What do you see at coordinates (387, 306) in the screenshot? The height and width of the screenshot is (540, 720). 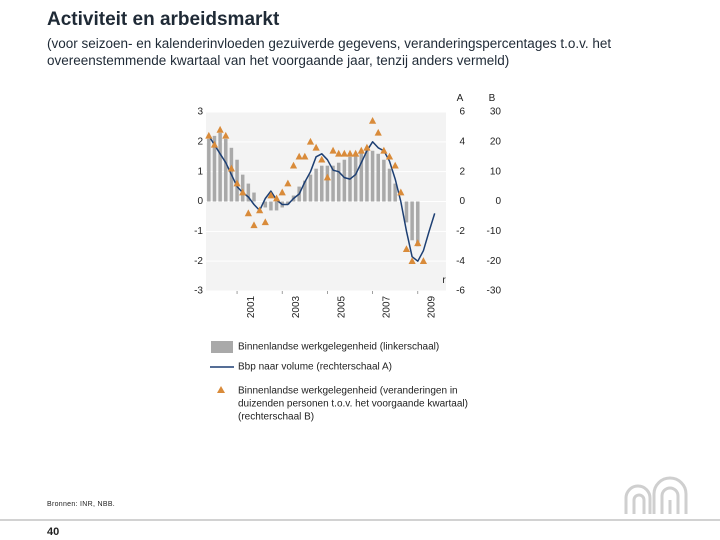 I see `x-tick-label: 2007` at bounding box center [387, 306].